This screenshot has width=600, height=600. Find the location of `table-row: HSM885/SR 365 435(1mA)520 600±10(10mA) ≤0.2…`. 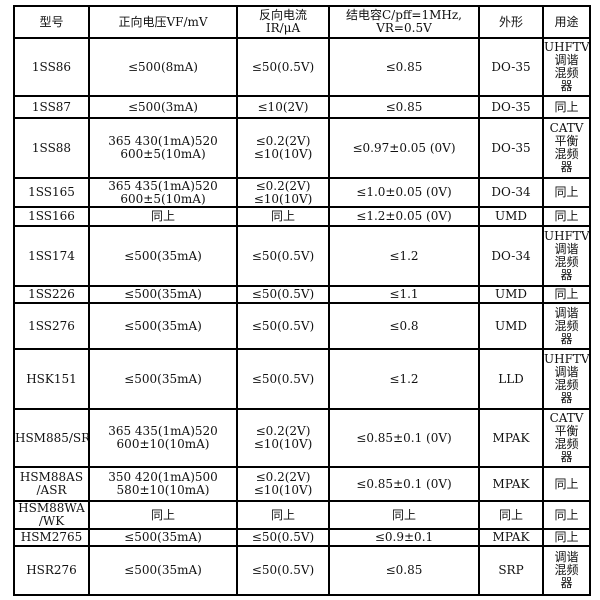

table-row: HSM885/SR 365 435(1mA)520 600±10(10mA) ≤0.2… is located at coordinates (302, 438).